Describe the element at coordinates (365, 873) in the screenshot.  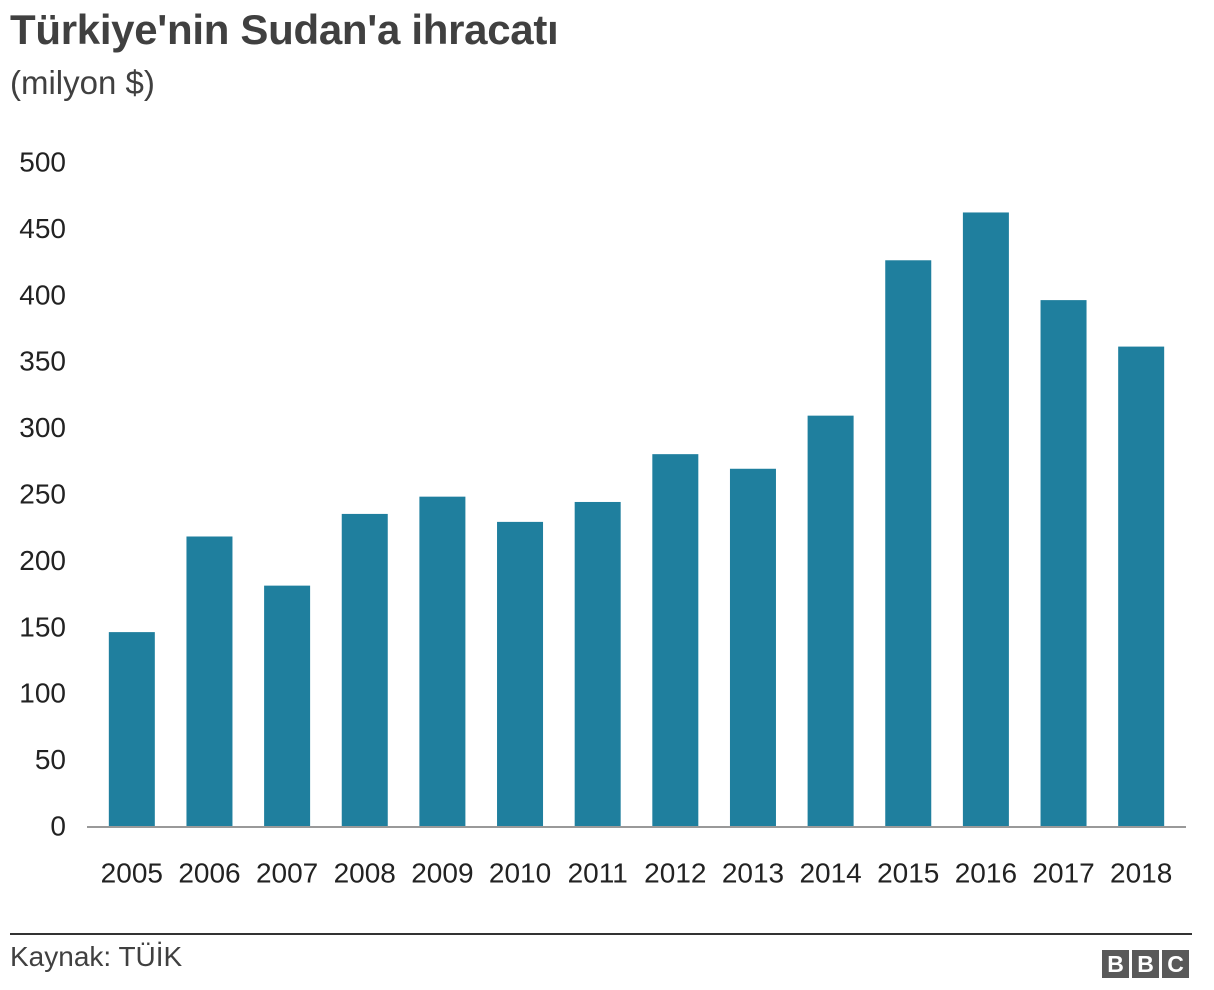
I see `x-tick-label: 2008` at that location.